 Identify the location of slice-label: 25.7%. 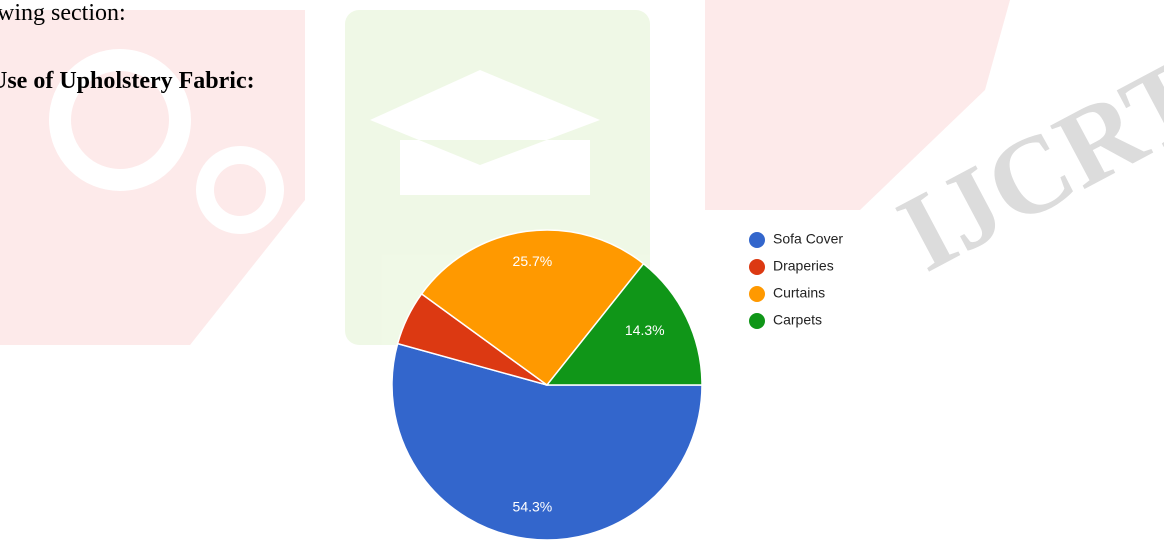
(533, 261).